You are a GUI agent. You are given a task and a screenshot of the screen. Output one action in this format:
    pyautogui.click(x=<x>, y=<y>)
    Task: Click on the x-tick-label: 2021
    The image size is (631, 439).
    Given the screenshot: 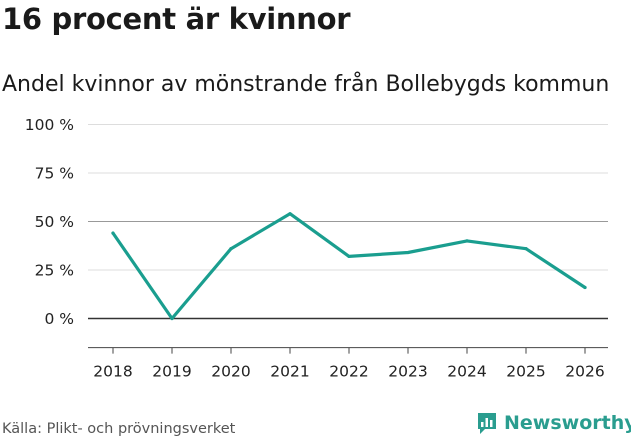 What is the action you would take?
    pyautogui.click(x=289, y=372)
    